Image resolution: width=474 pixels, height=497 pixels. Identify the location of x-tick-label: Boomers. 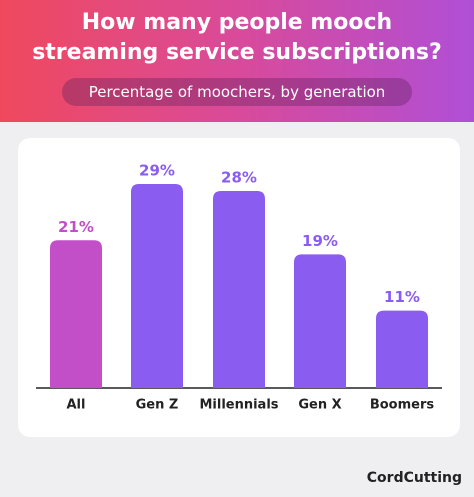
(402, 405).